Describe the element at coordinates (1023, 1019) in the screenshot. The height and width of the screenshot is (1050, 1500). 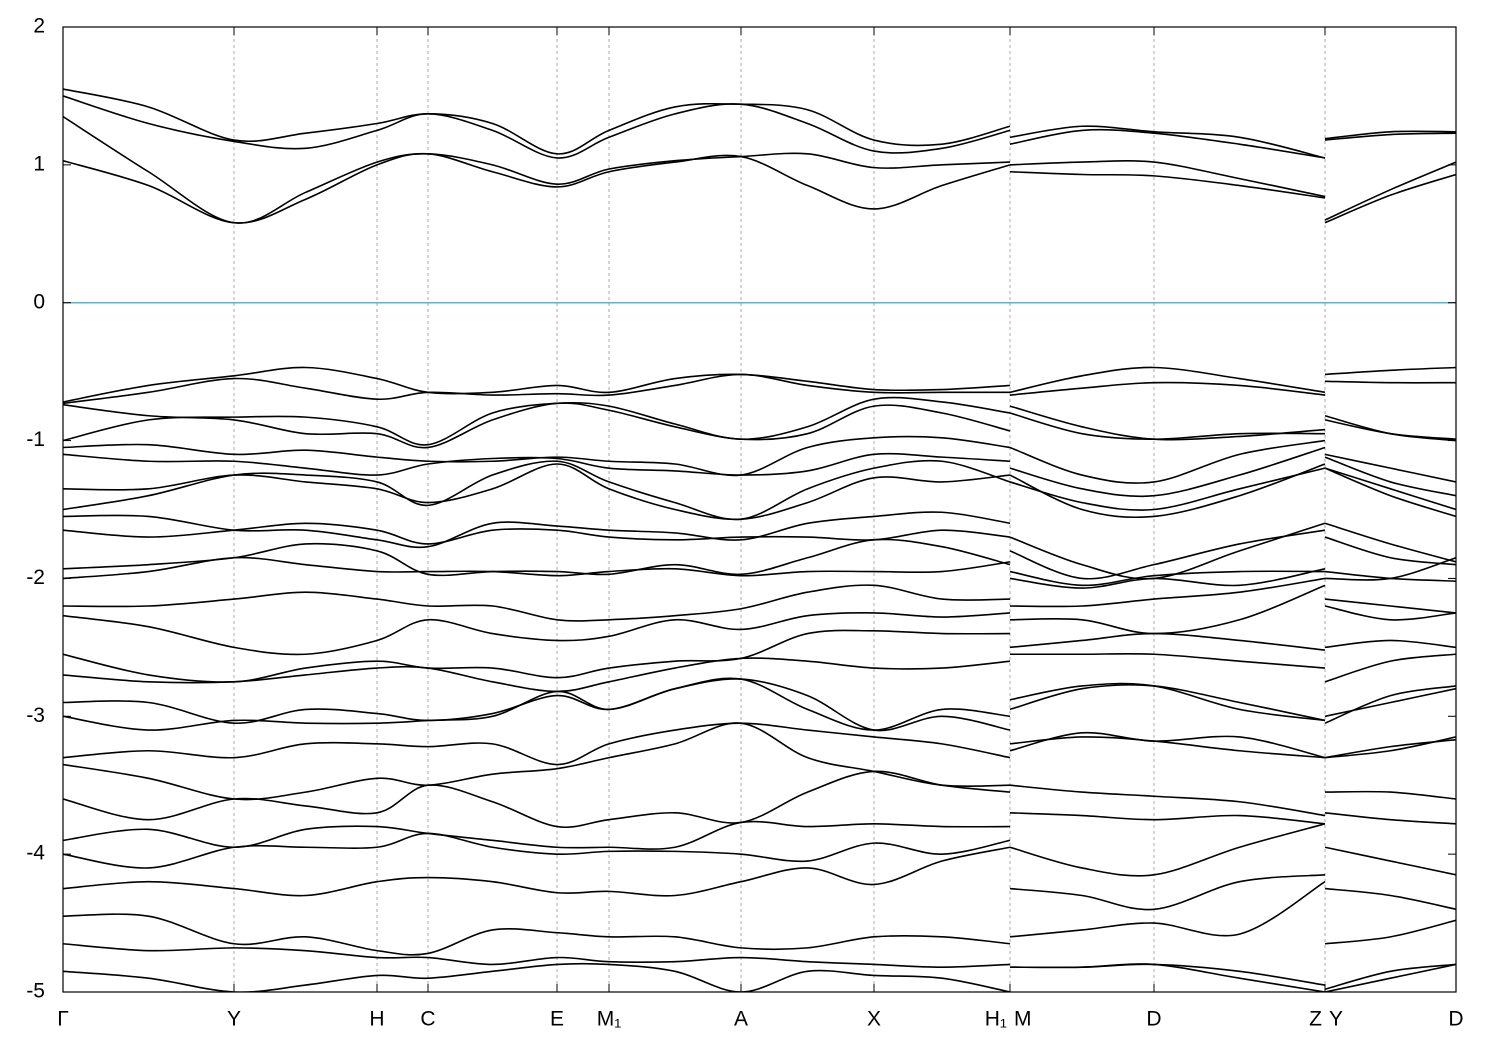
I see `x-tick-label: M` at that location.